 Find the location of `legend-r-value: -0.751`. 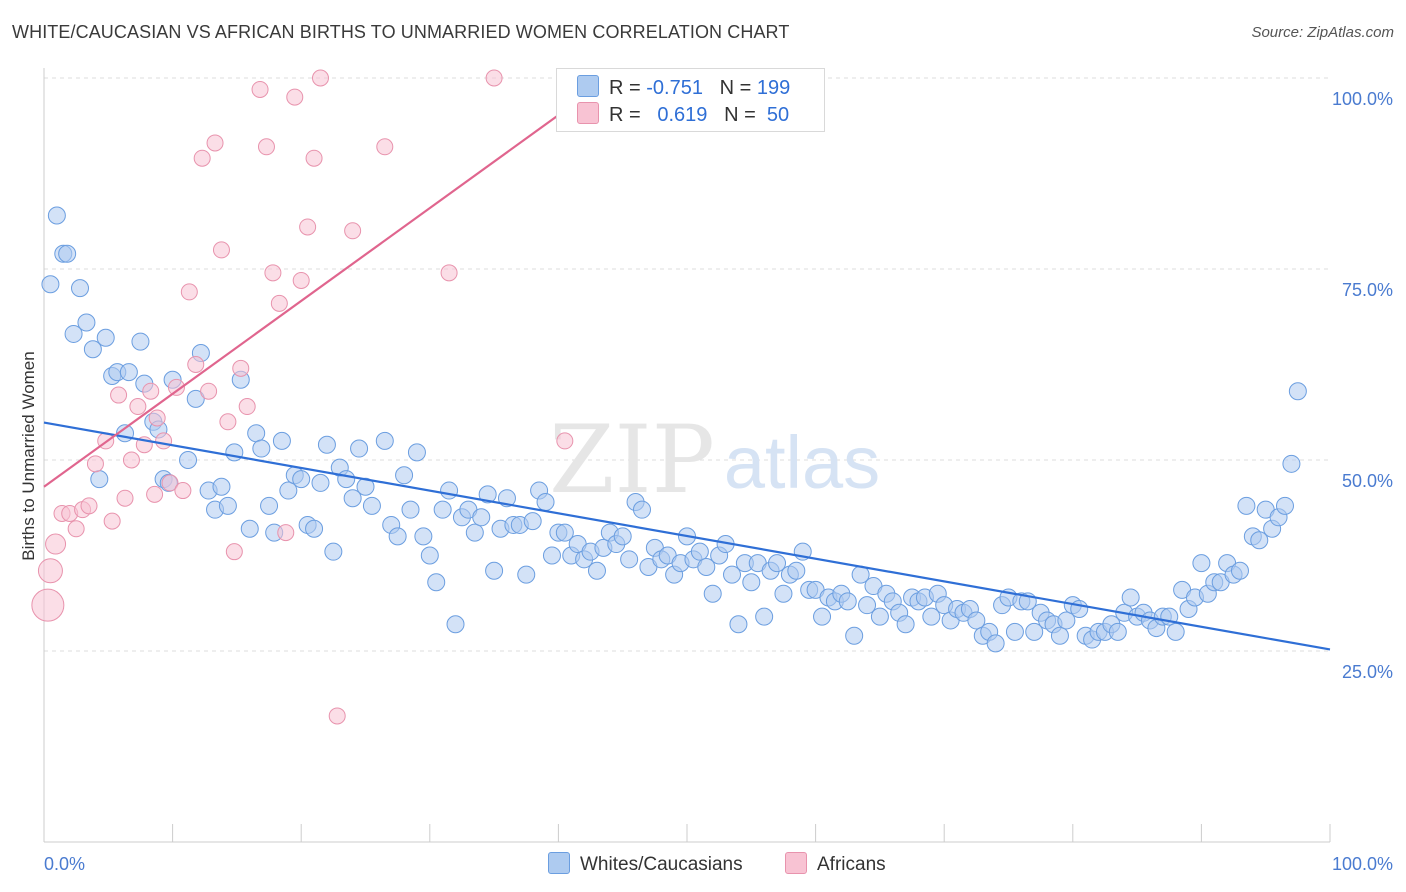

legend-r-value: -0.751 is located at coordinates (674, 88).